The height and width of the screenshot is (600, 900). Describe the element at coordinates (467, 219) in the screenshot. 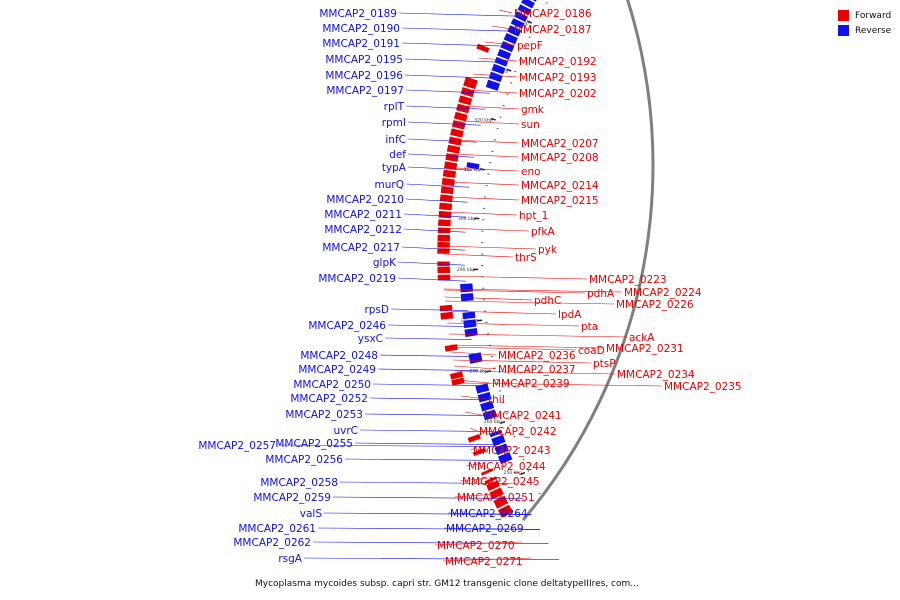

I see `tick-label: 300 kbp` at that location.